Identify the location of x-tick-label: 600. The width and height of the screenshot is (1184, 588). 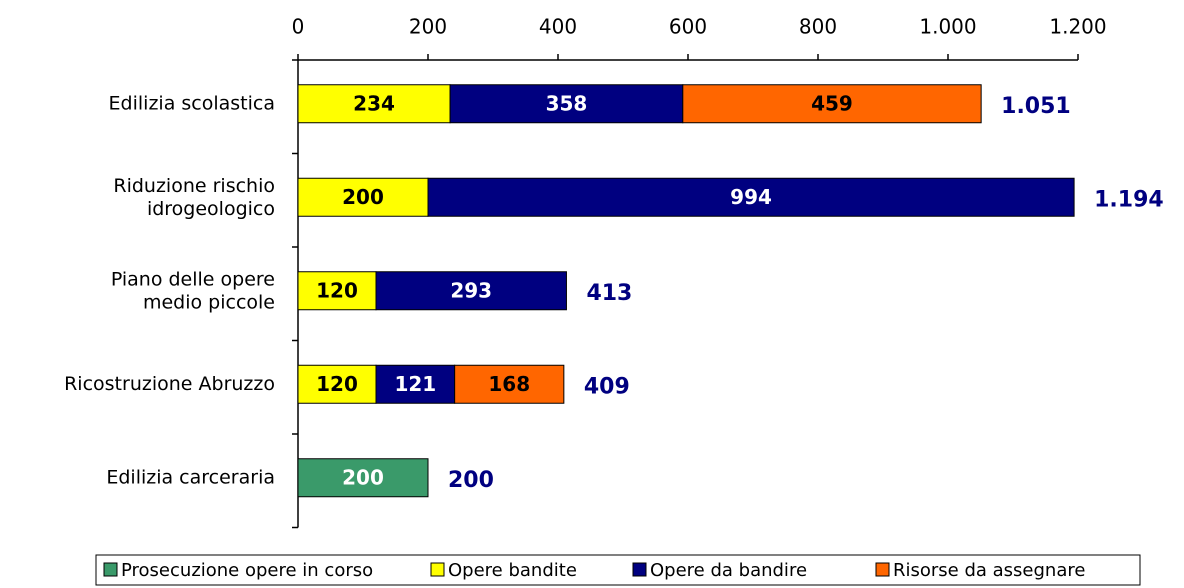
(688, 27).